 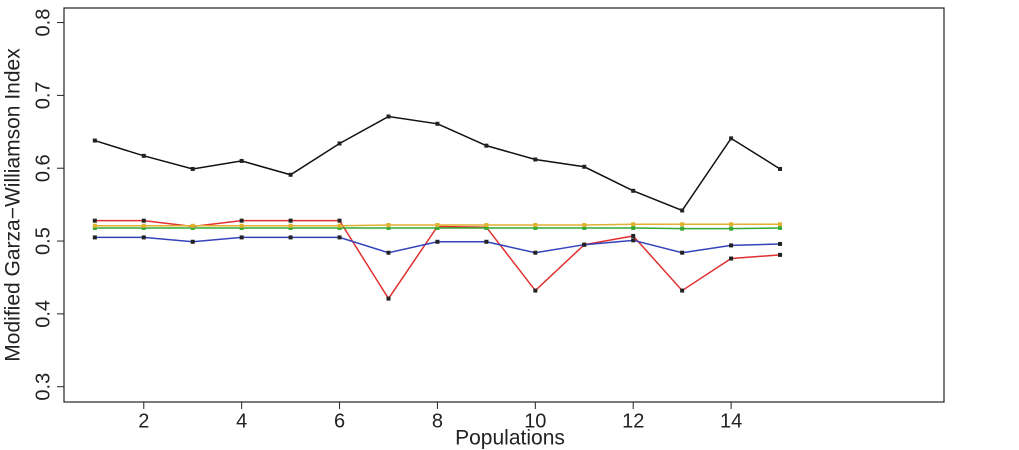 I want to click on y-tick-label: 0.6, so click(x=43, y=168).